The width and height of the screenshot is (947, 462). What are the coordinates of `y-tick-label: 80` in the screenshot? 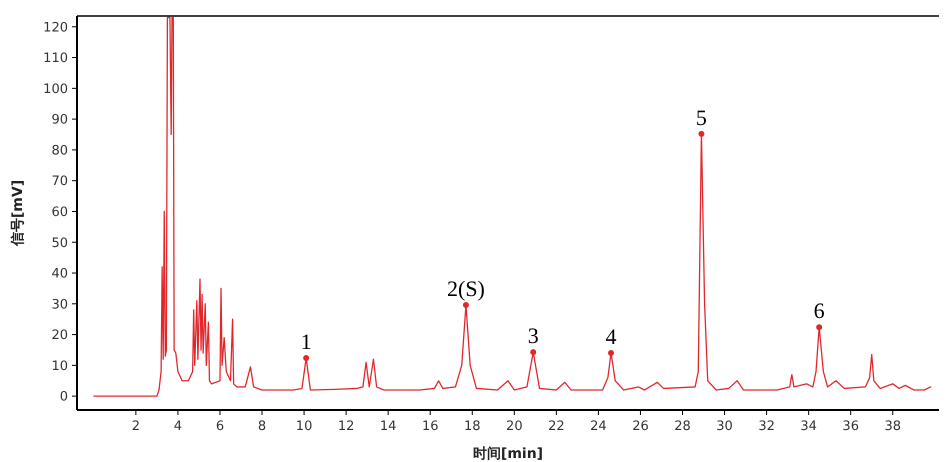 It's located at (59, 150).